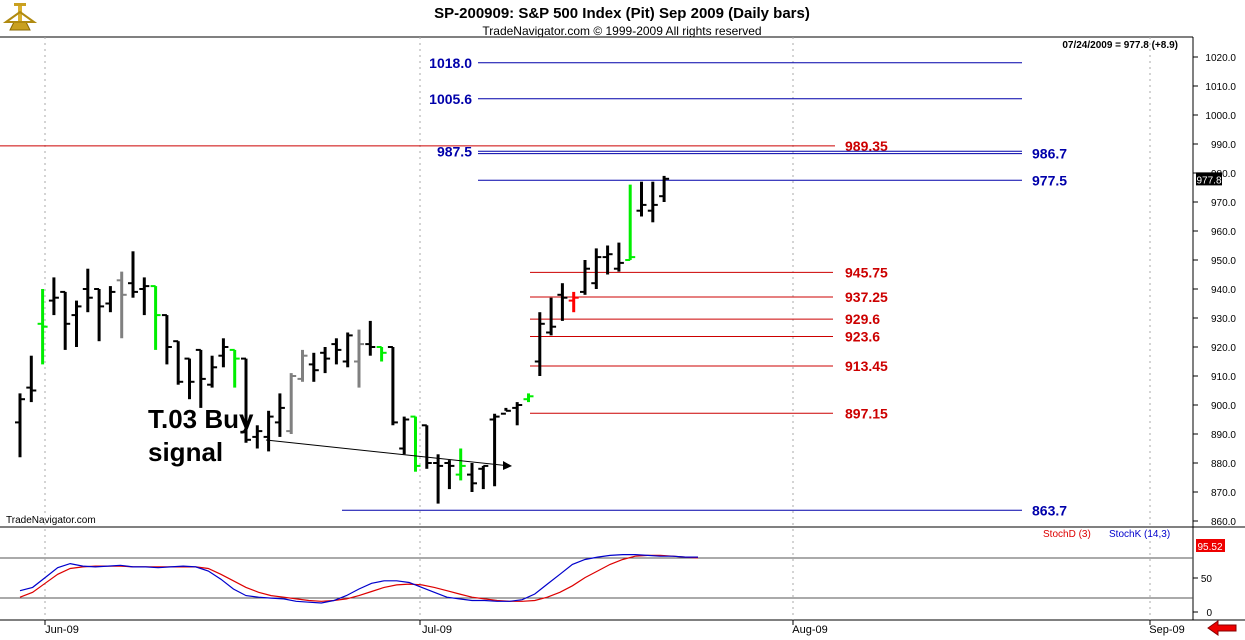 This screenshot has height=640, width=1245. What do you see at coordinates (388, 453) in the screenshot?
I see `annotation-arrow-line` at bounding box center [388, 453].